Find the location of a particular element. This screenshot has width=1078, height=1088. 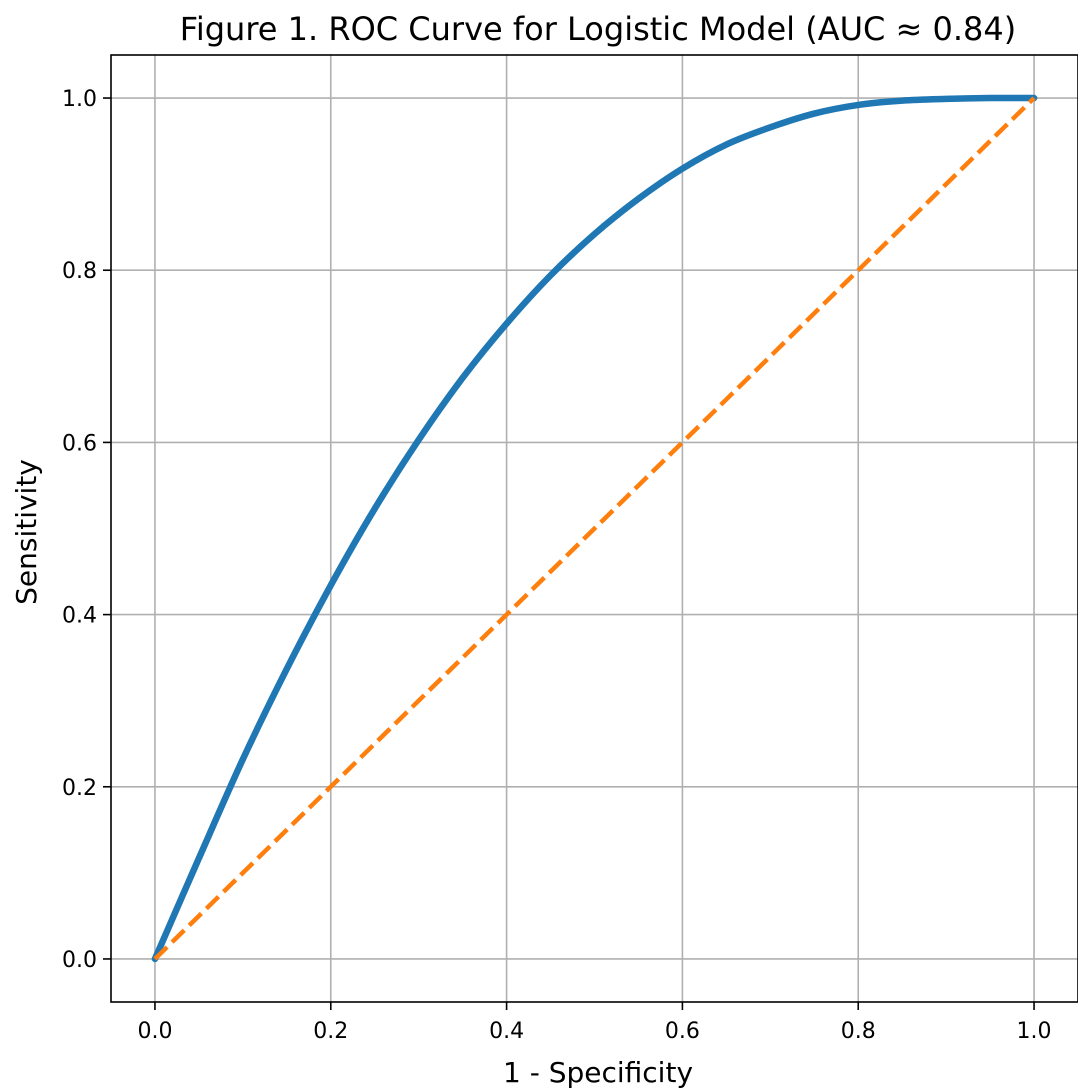

x-tick-label: 0.2 is located at coordinates (330, 1031).